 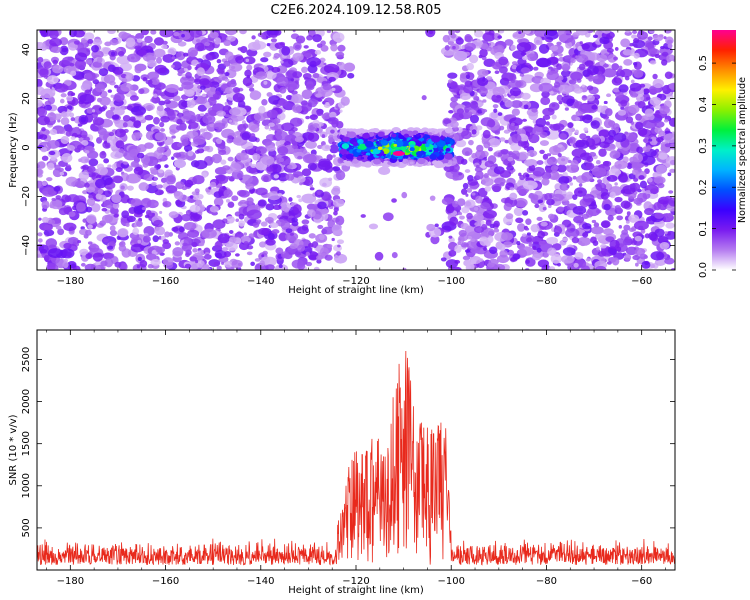 What do you see at coordinates (703, 270) in the screenshot?
I see `colorbar-tick-label: 0.0` at bounding box center [703, 270].